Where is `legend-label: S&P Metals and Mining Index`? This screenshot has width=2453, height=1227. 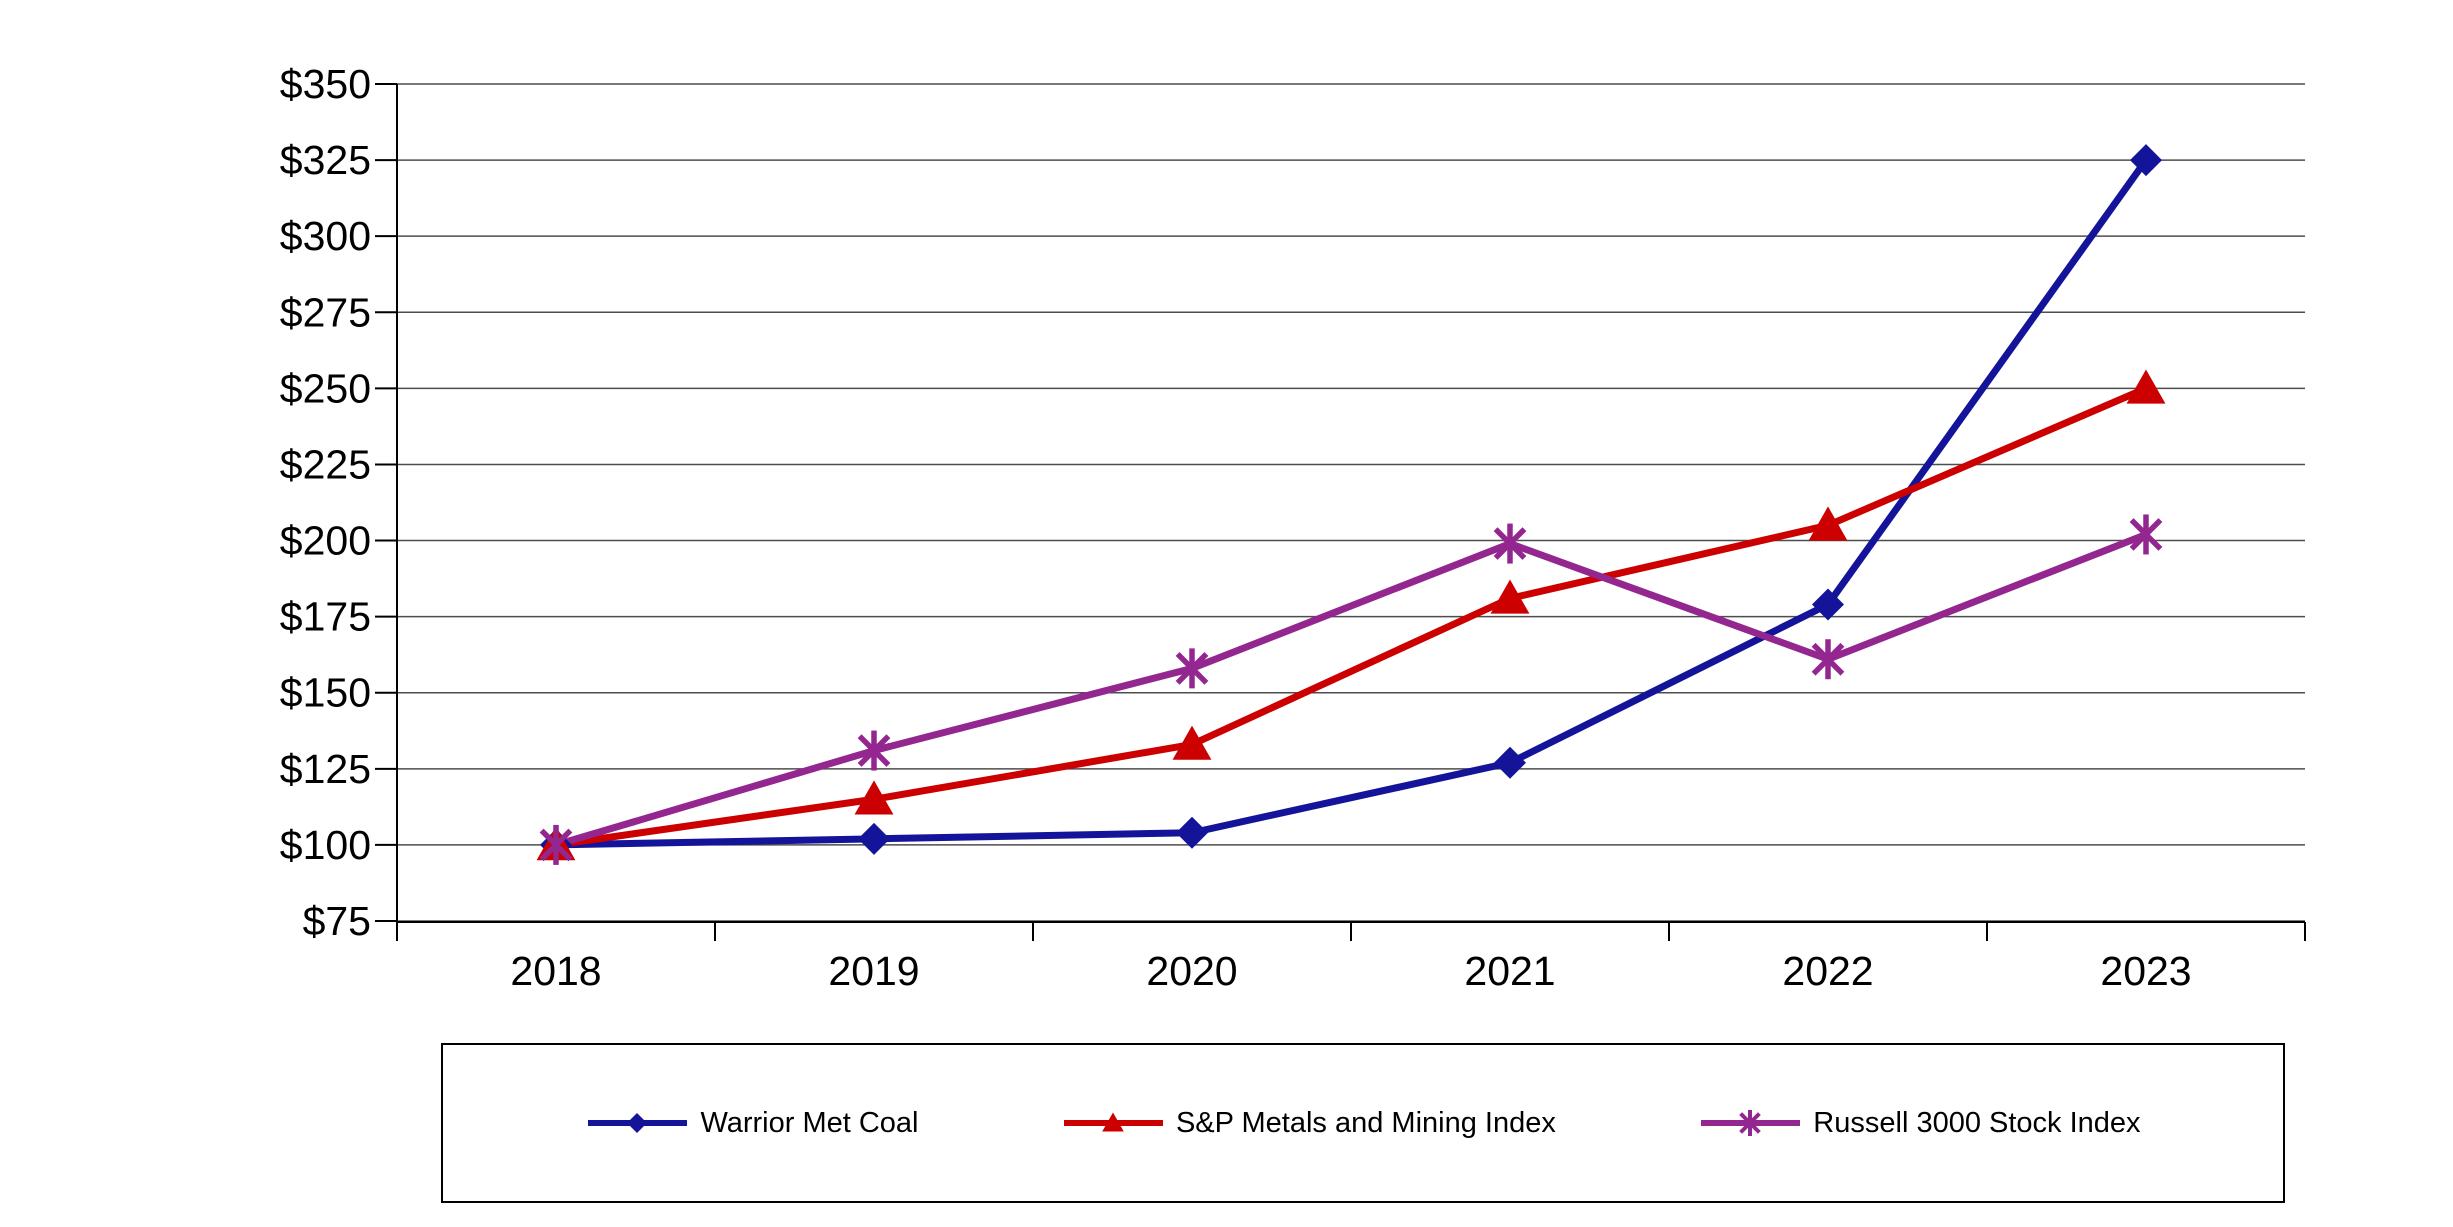 legend-label: S&P Metals and Mining Index is located at coordinates (1365, 1122).